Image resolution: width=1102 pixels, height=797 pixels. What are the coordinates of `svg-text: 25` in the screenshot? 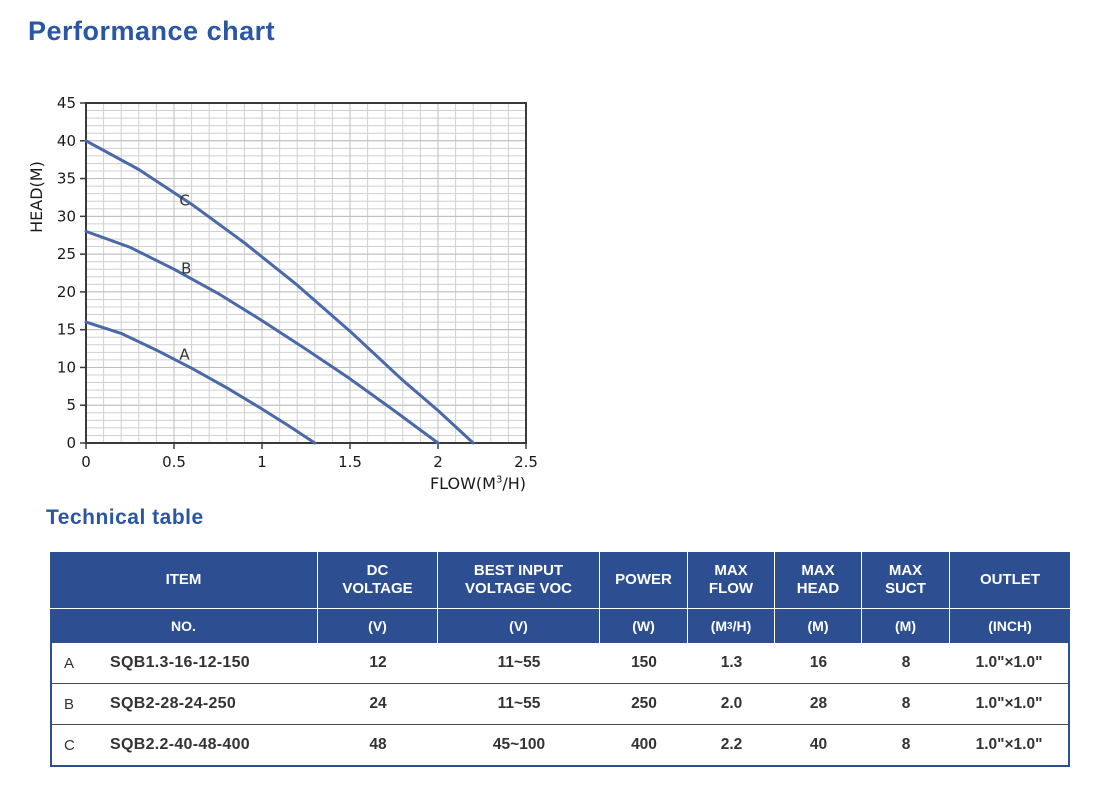 It's located at (66, 254).